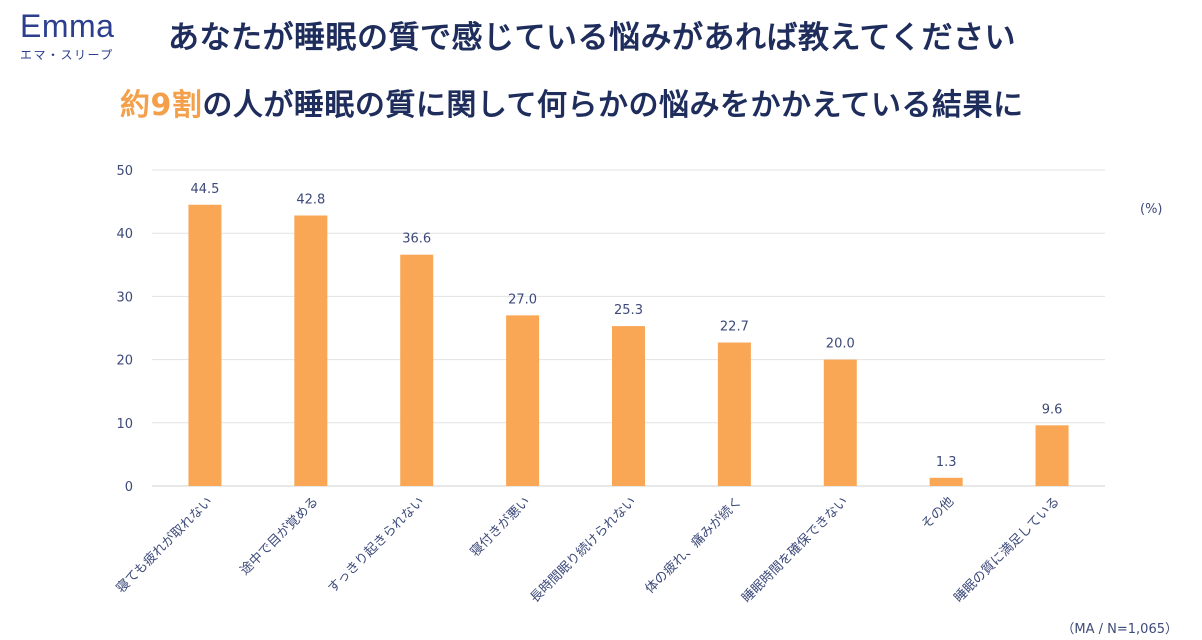 The image size is (1202, 640). I want to click on logo-subtitle: エマ・スリープ, so click(67, 55).